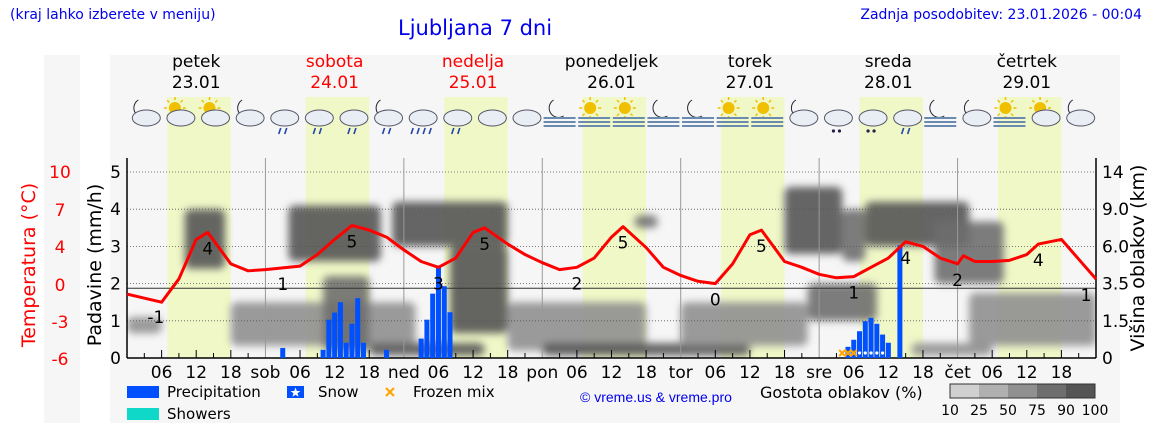 Image resolution: width=1152 pixels, height=443 pixels. What do you see at coordinates (559, 113) in the screenshot?
I see `weather-icon-moon-fog` at bounding box center [559, 113].